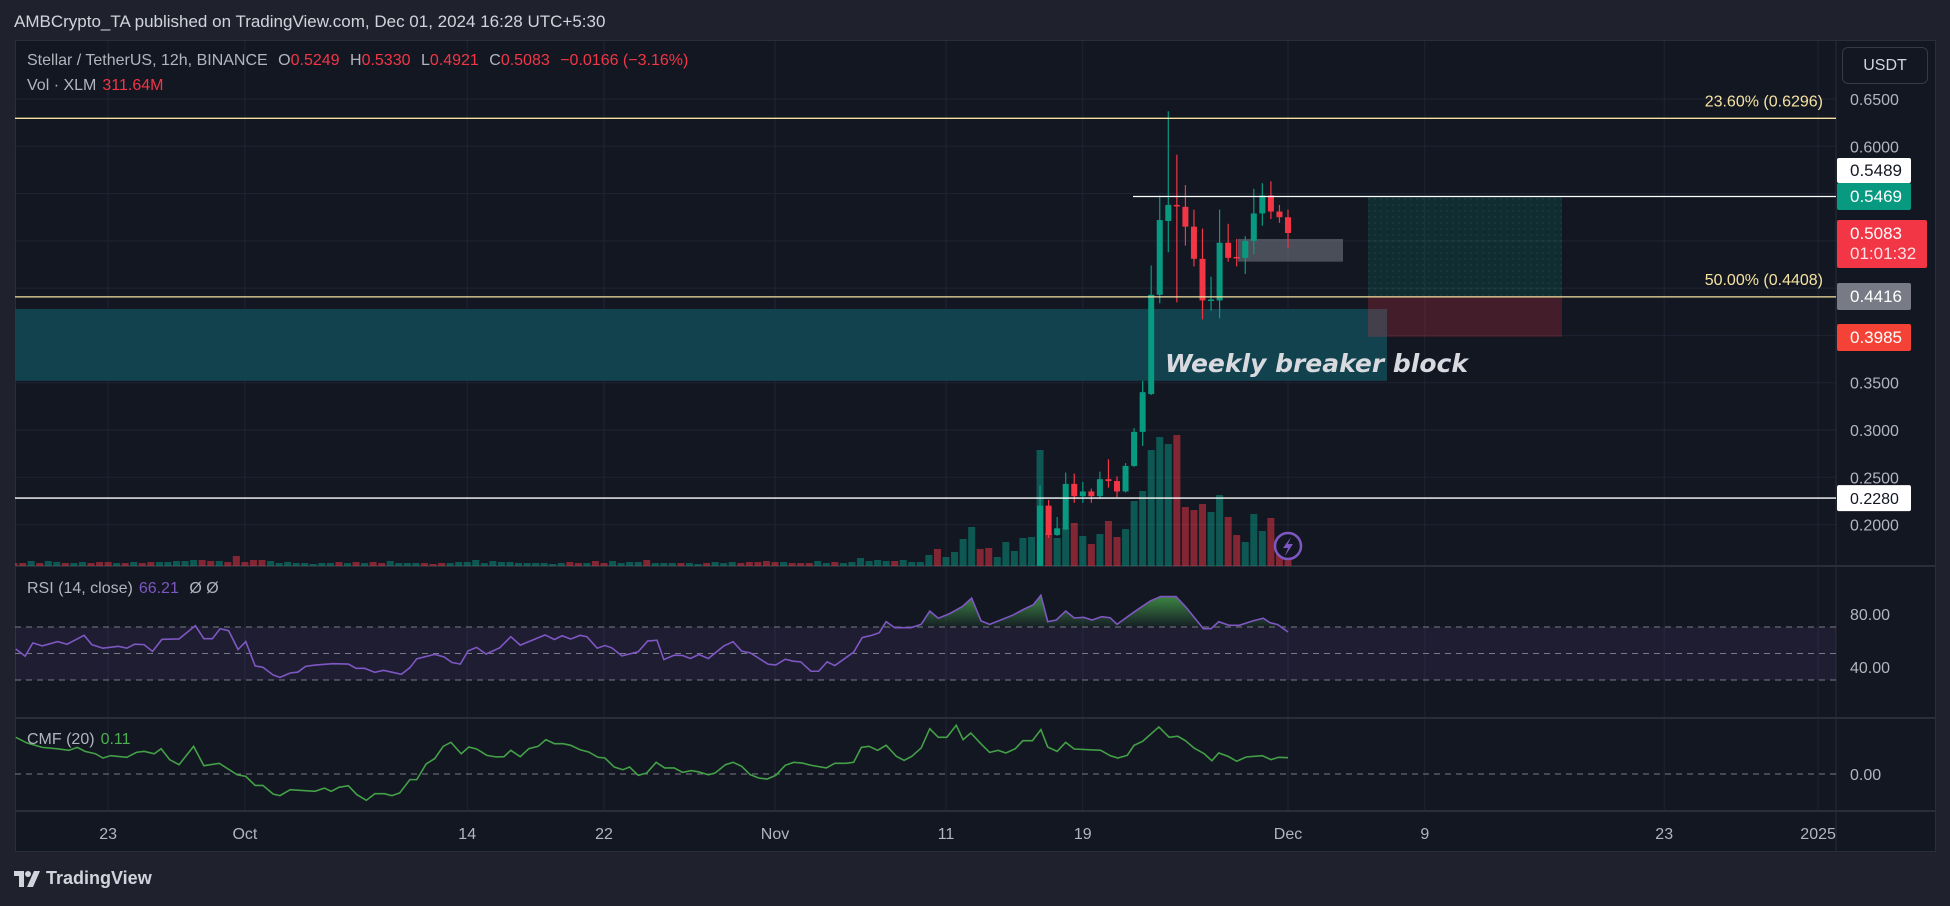 Image resolution: width=1950 pixels, height=906 pixels. Describe the element at coordinates (1885, 65) in the screenshot. I see `currency-button: USDT` at that location.